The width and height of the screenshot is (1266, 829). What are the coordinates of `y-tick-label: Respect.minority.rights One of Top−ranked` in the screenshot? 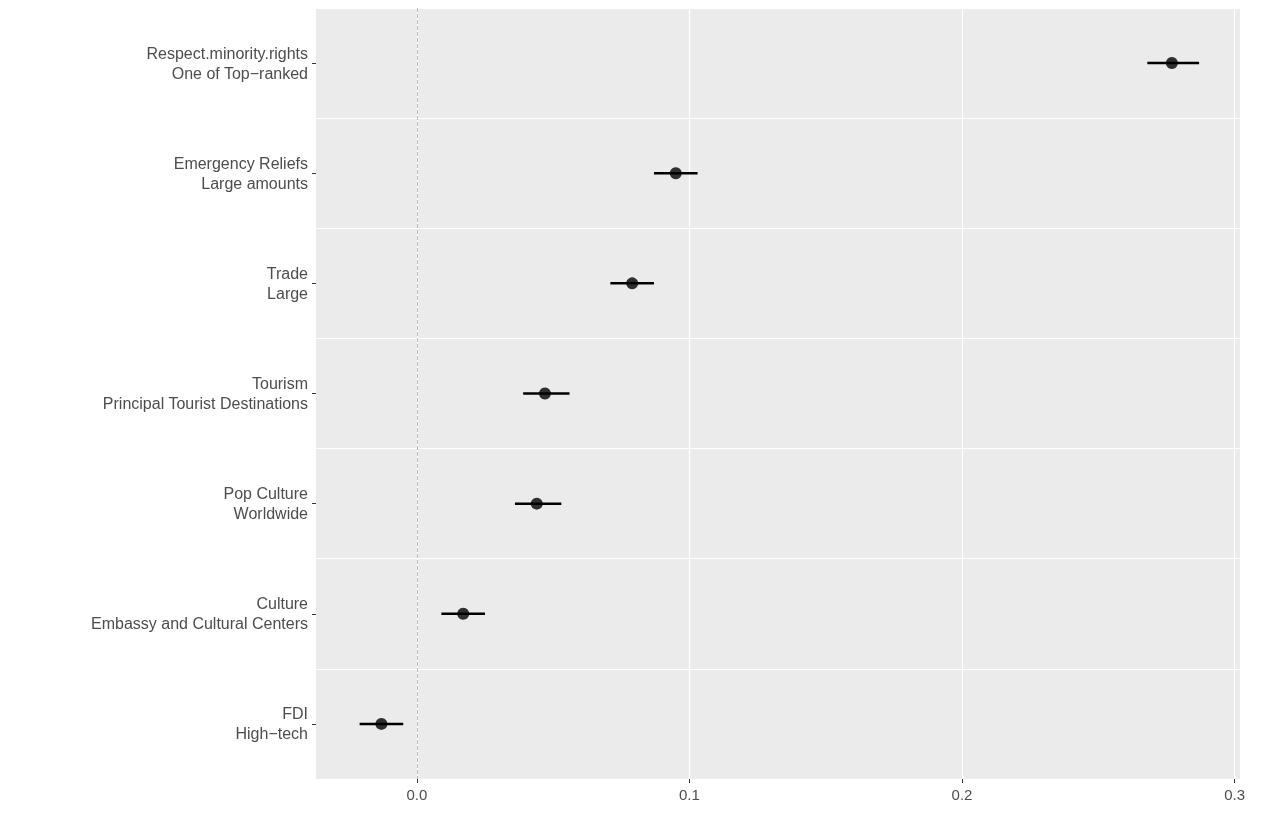 It's located at (227, 63).